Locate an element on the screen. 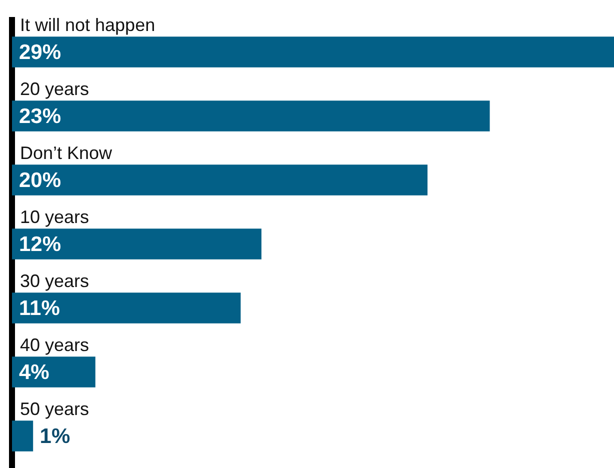 The width and height of the screenshot is (614, 468). y-tick-label: 30 years is located at coordinates (55, 281).